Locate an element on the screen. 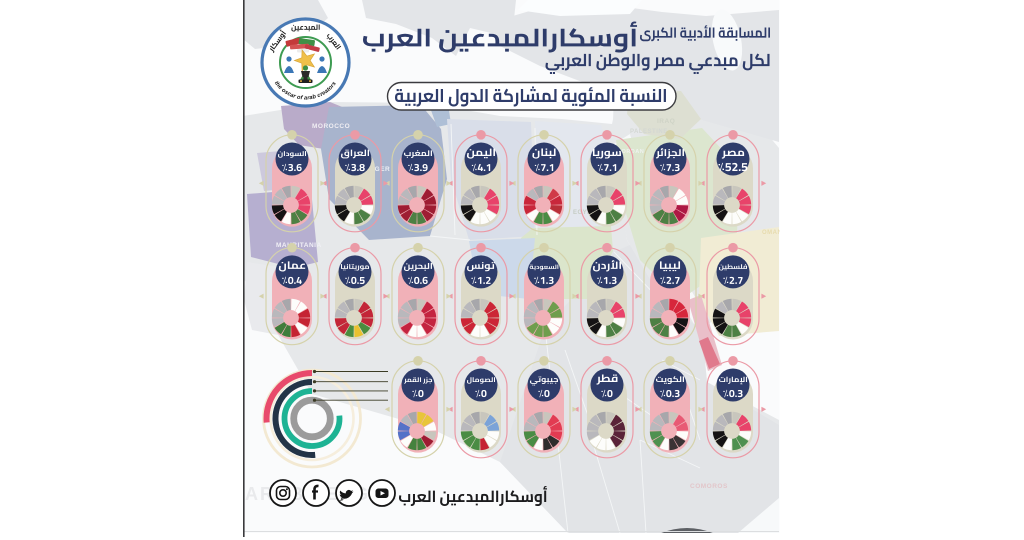 The height and width of the screenshot is (540, 1024). svg-text: JORDAN is located at coordinates (631, 152).